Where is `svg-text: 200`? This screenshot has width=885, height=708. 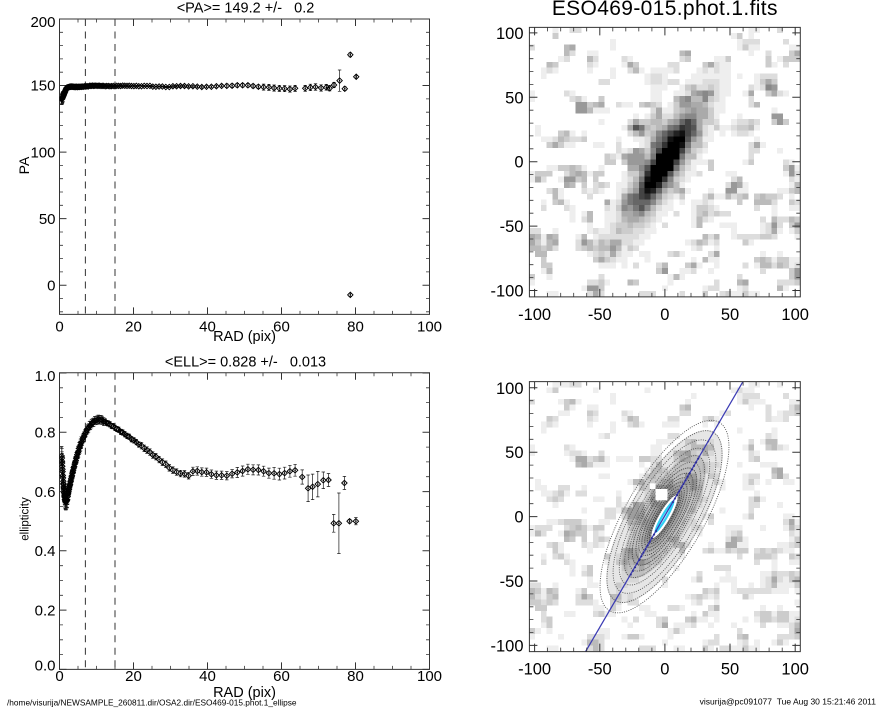
svg-text: 200 is located at coordinates (42, 22).